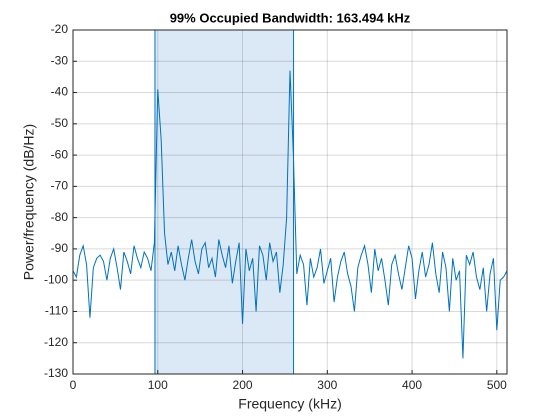 The height and width of the screenshot is (420, 560). Describe the element at coordinates (327, 385) in the screenshot. I see `x-tick-label: 300` at that location.